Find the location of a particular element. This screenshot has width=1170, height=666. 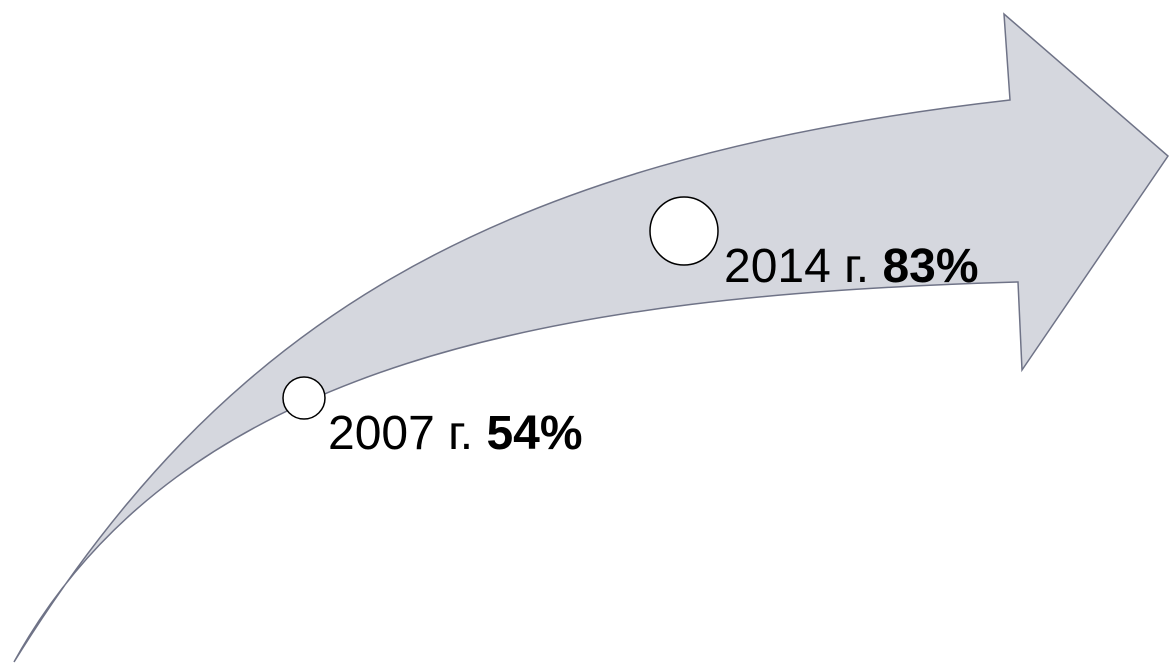

milestone-marker-2014 is located at coordinates (684, 231).